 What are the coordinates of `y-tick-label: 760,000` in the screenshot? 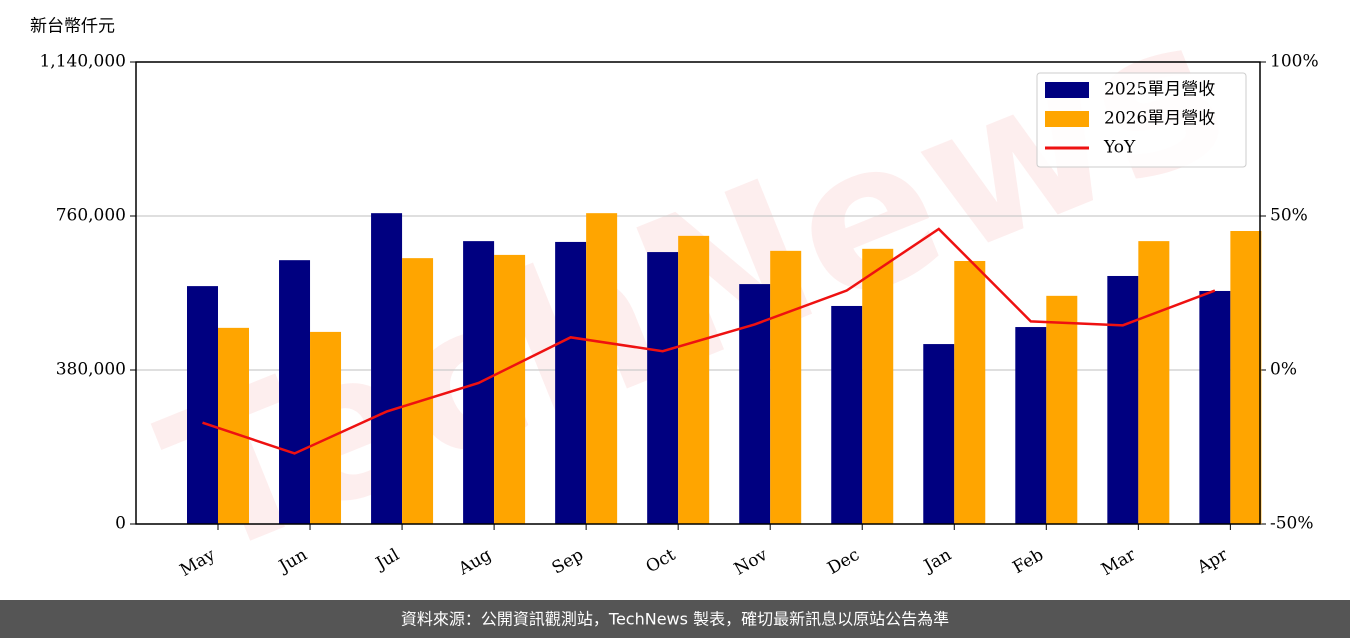 It's located at (91, 216).